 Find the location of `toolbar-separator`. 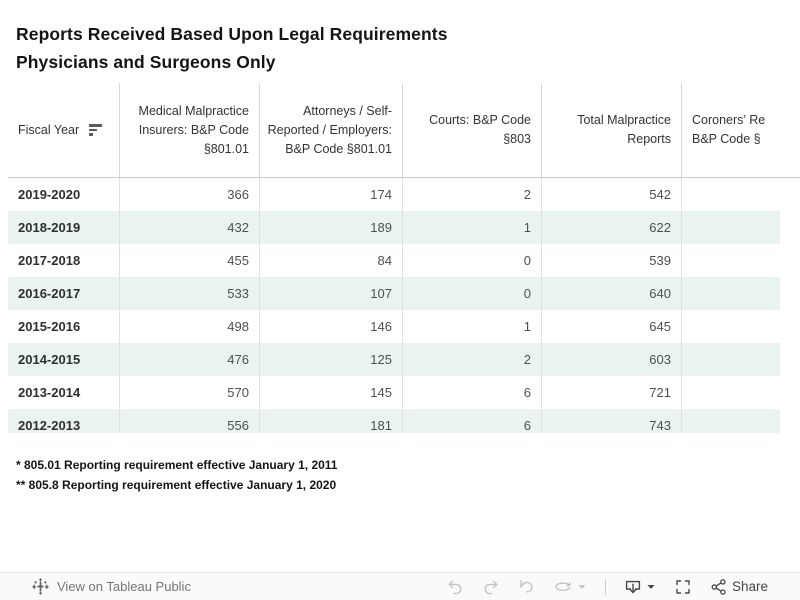

toolbar-separator is located at coordinates (605, 586).